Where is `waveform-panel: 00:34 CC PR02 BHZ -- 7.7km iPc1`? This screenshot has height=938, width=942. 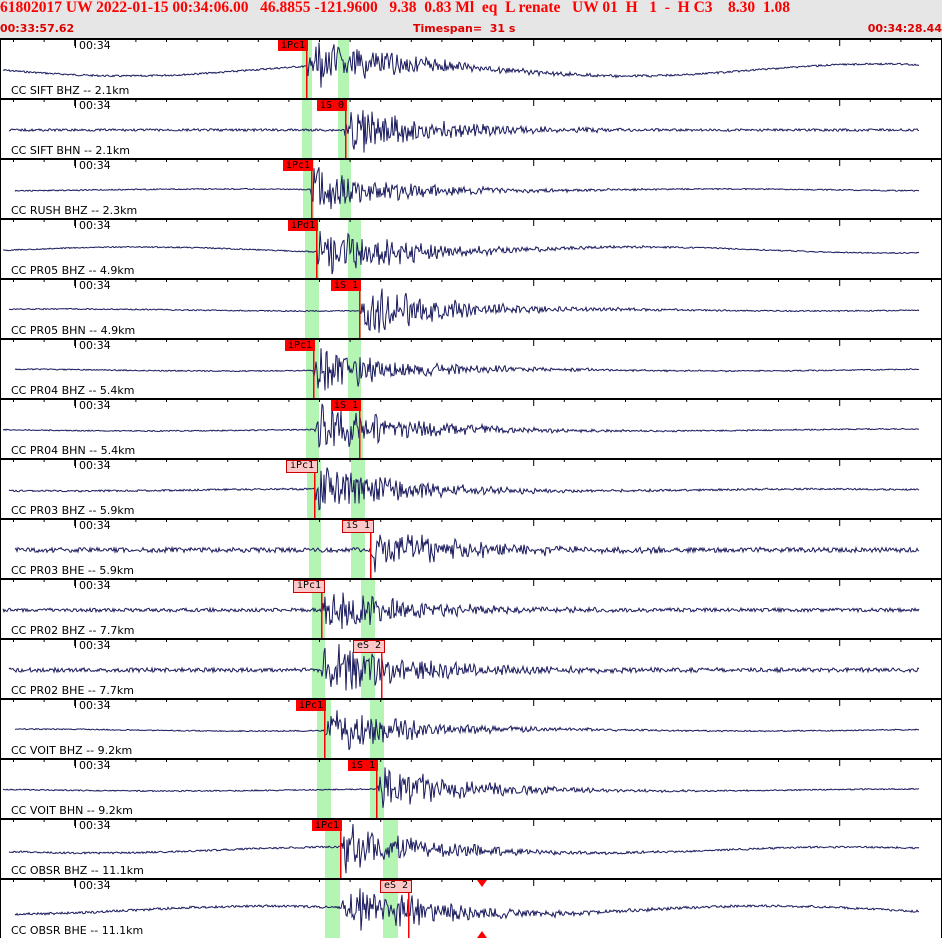 waveform-panel: 00:34 CC PR02 BHZ -- 7.7km iPc1 is located at coordinates (471, 608).